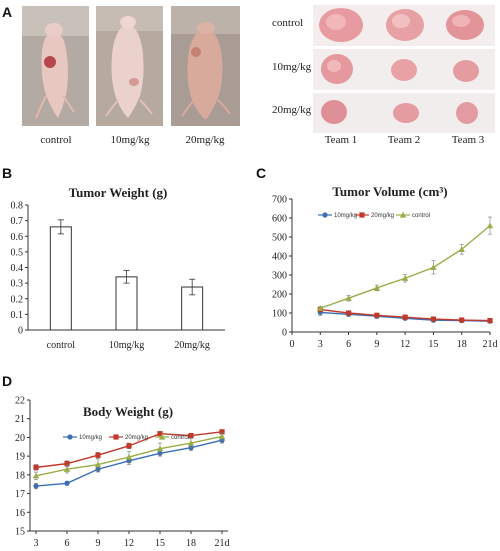  Describe the element at coordinates (279, 276) in the screenshot. I see `y-tick-label: 300` at that location.